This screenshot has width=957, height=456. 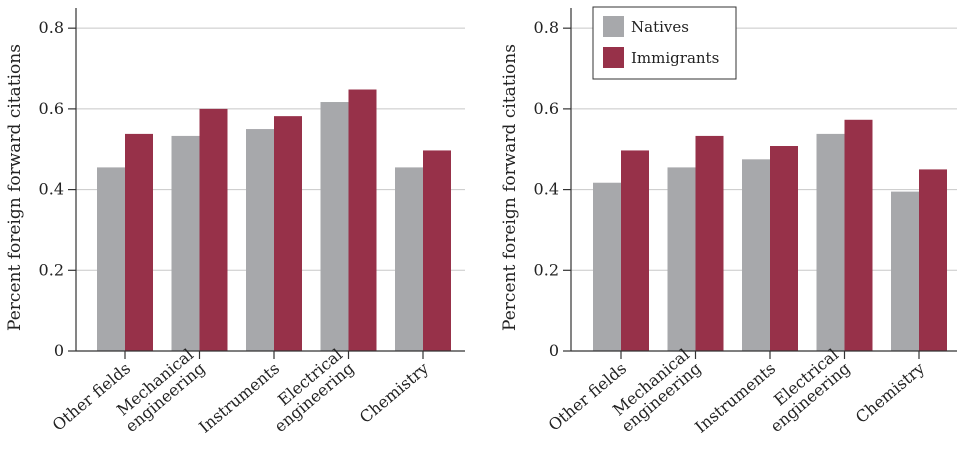 What do you see at coordinates (675, 58) in the screenshot?
I see `legend-label-immigrants: Immigrants` at bounding box center [675, 58].